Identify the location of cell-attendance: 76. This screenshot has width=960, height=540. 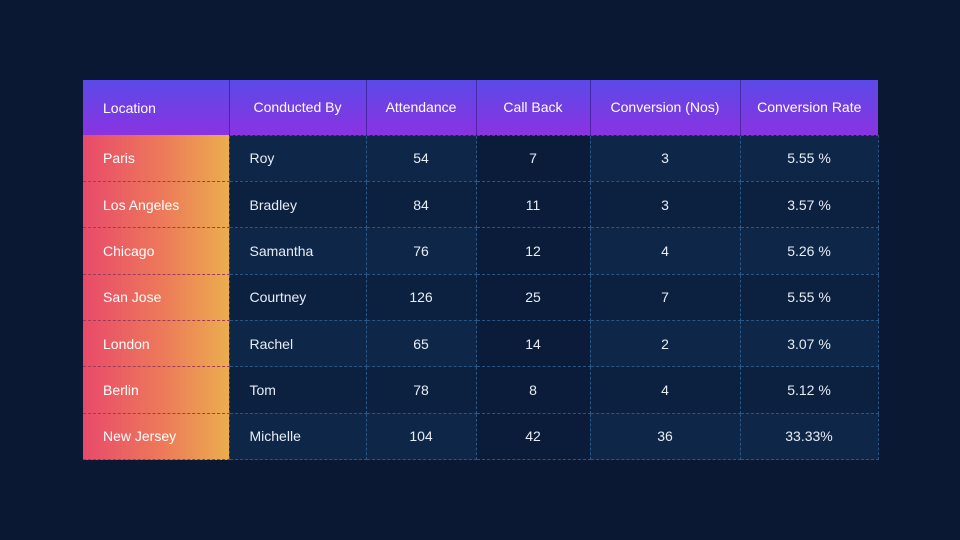
(421, 251).